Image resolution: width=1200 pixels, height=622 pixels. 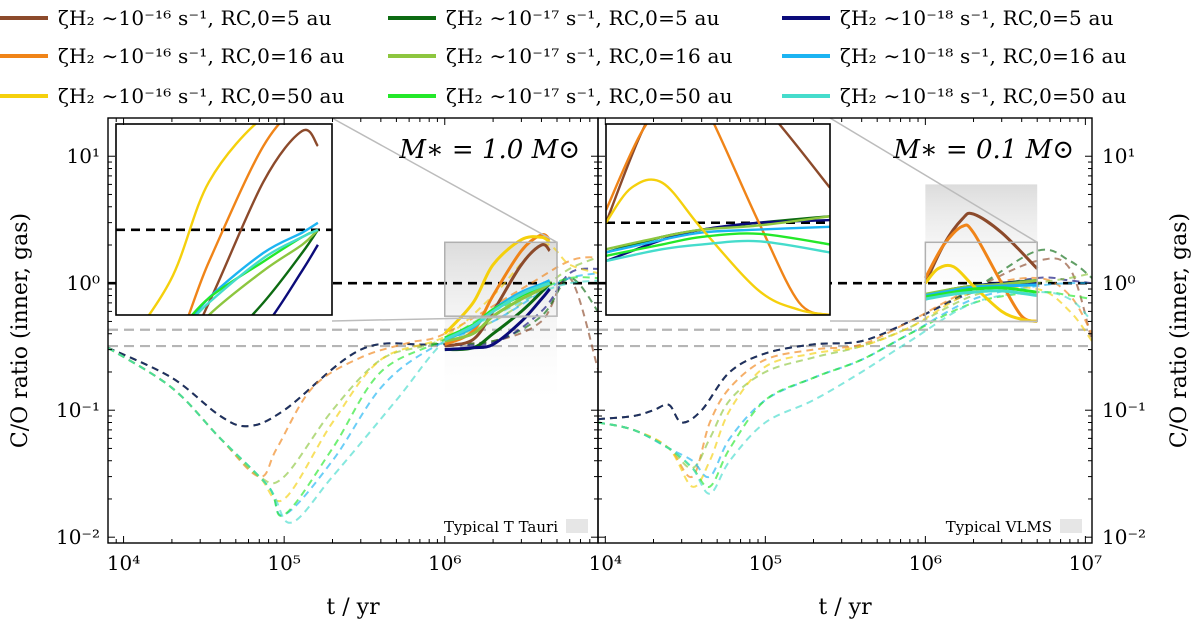 What do you see at coordinates (195, 18) in the screenshot?
I see `legend-label: ζH₂ ∼10⁻¹⁶ s⁻¹, RC,0=5 au` at bounding box center [195, 18].